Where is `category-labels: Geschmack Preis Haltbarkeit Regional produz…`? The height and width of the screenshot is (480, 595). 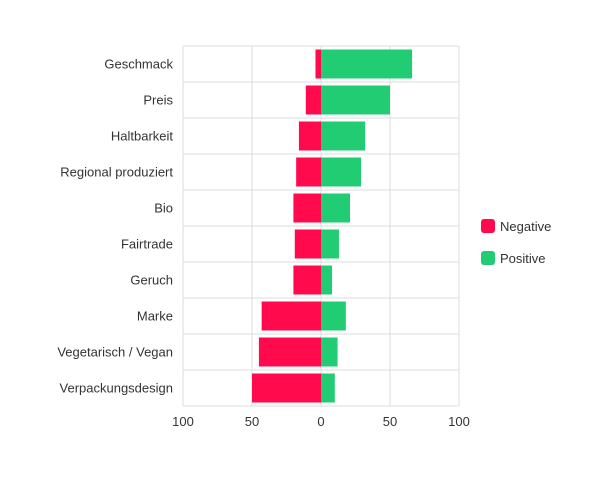
category-labels: Geschmack Preis Haltbarkeit Regional produz… is located at coordinates (115, 226).